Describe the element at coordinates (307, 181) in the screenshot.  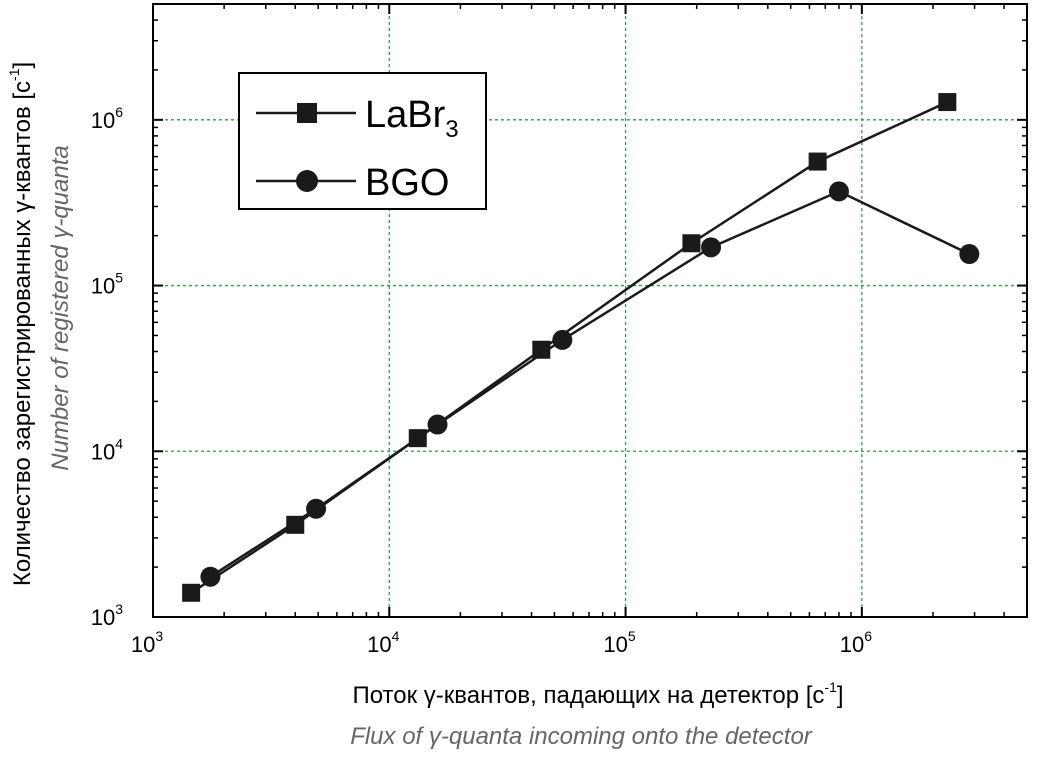
I see `legend-marker-bgo` at that location.